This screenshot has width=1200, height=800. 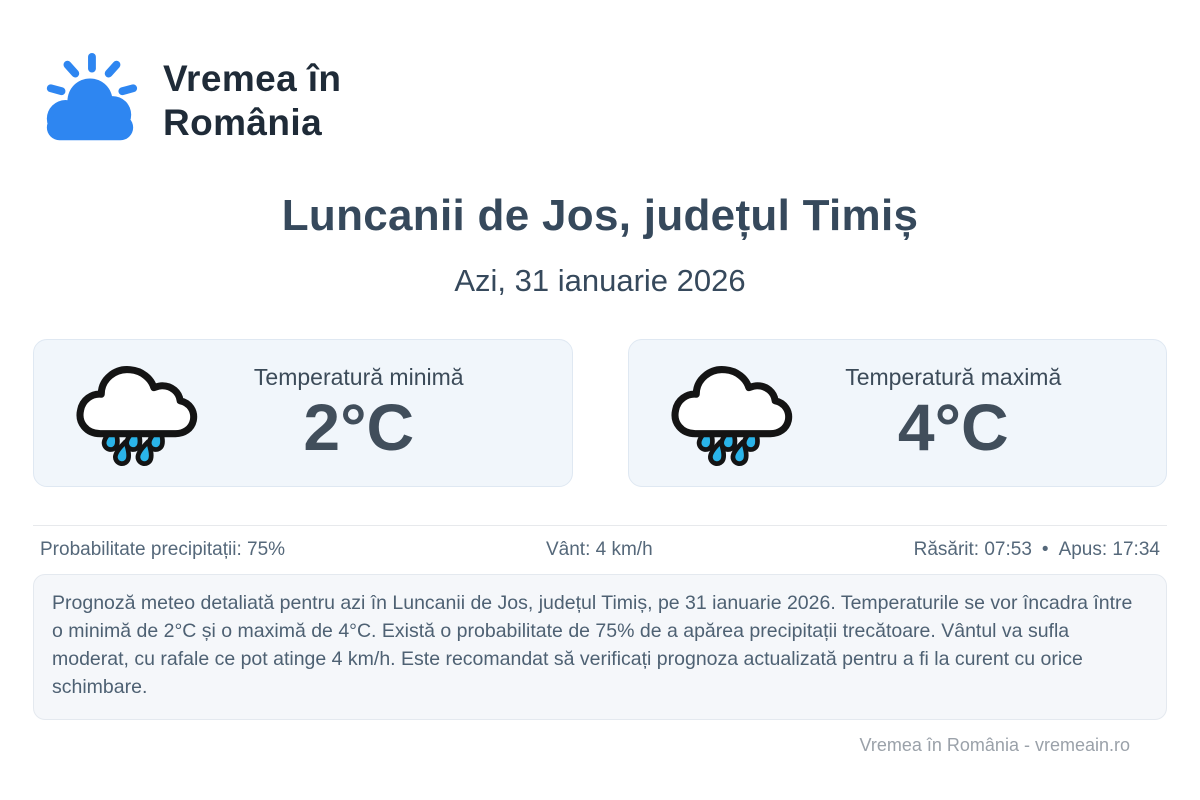 I want to click on precipitation-stat: Probabilitate precipitații: 75%, so click(x=163, y=549).